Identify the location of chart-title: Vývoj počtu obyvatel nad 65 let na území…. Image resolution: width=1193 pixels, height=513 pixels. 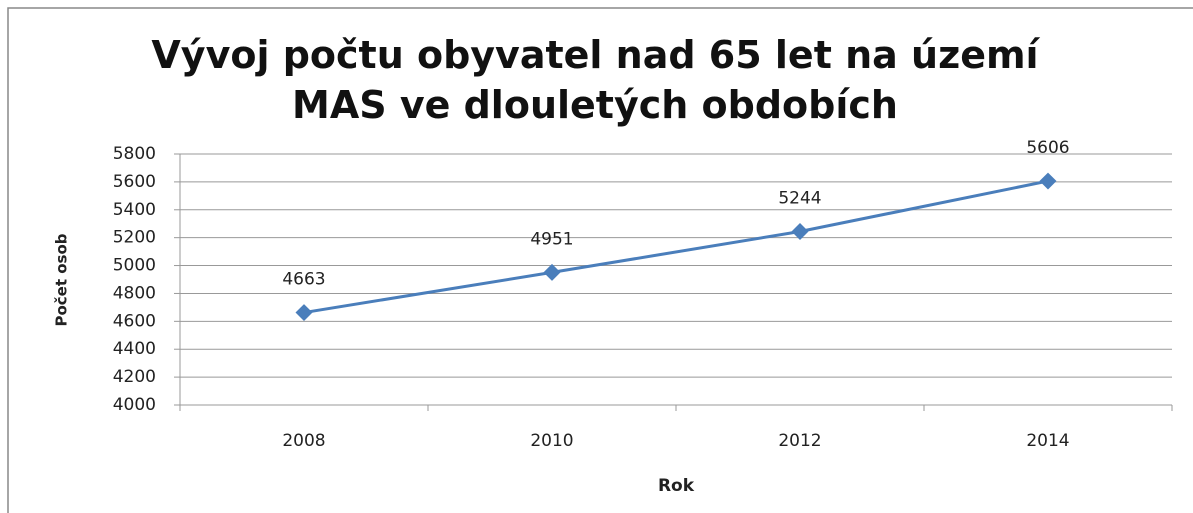
(595, 80).